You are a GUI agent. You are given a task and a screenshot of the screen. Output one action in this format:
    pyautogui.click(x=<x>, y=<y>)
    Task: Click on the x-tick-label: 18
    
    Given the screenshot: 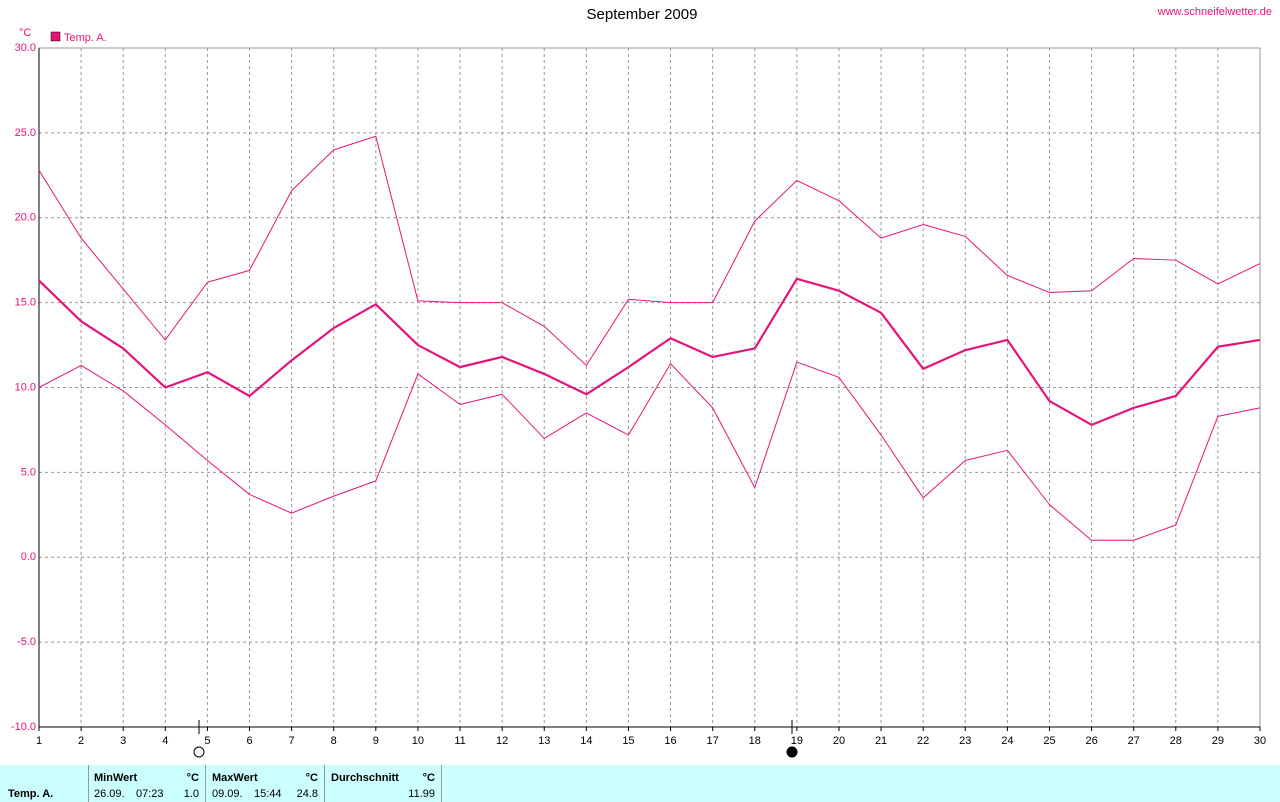 What is the action you would take?
    pyautogui.click(x=755, y=741)
    